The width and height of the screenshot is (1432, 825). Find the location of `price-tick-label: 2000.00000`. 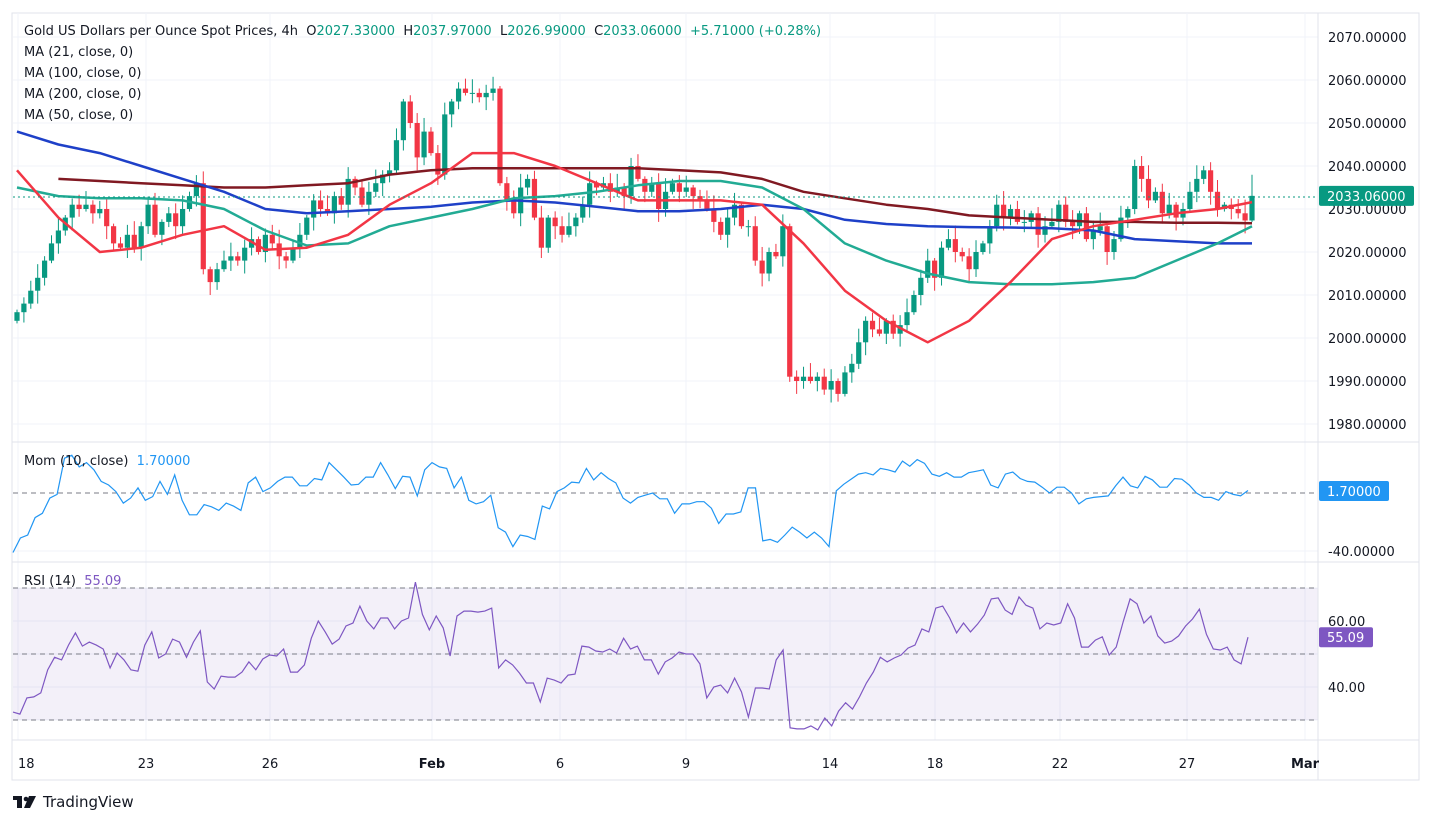

price-tick-label: 2000.00000 is located at coordinates (1367, 339).